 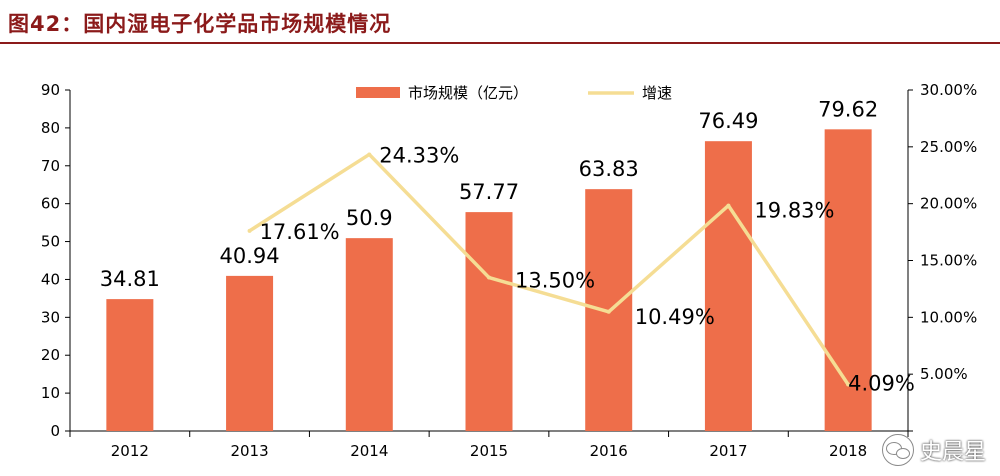 What do you see at coordinates (728, 451) in the screenshot?
I see `x-axis-tick-label: 2017` at bounding box center [728, 451].